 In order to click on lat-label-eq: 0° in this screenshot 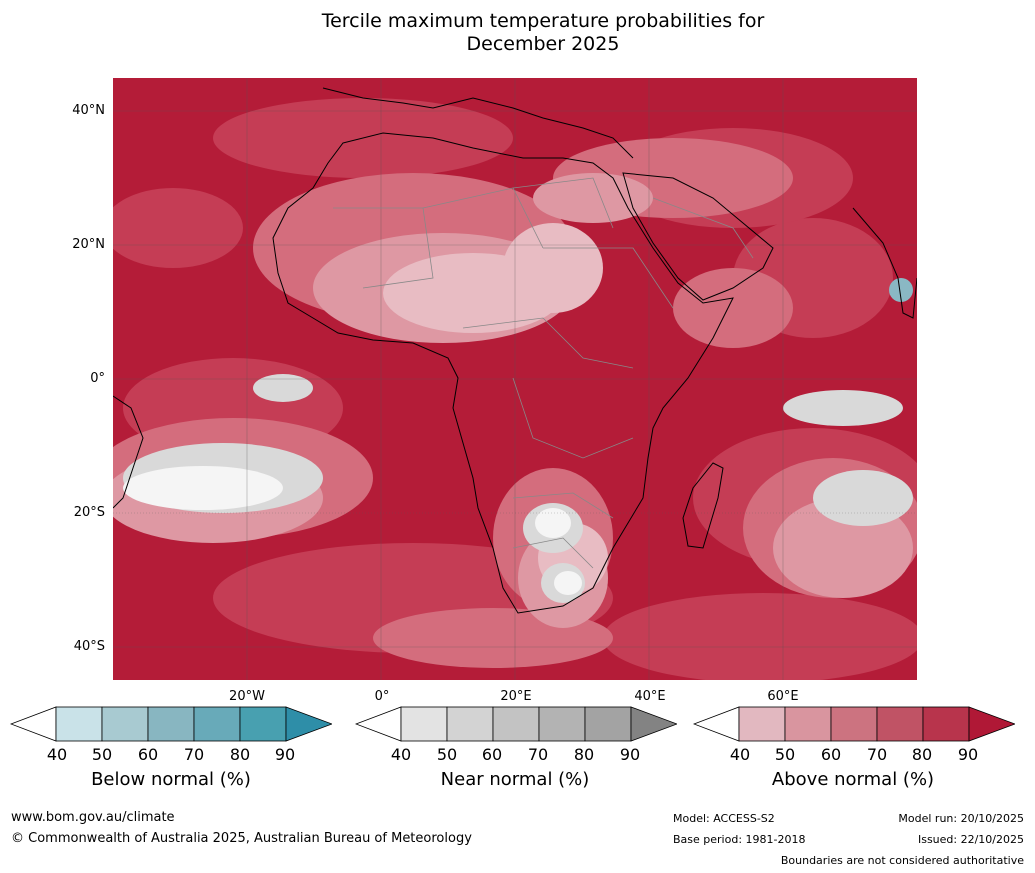, I will do `click(97, 378)`.